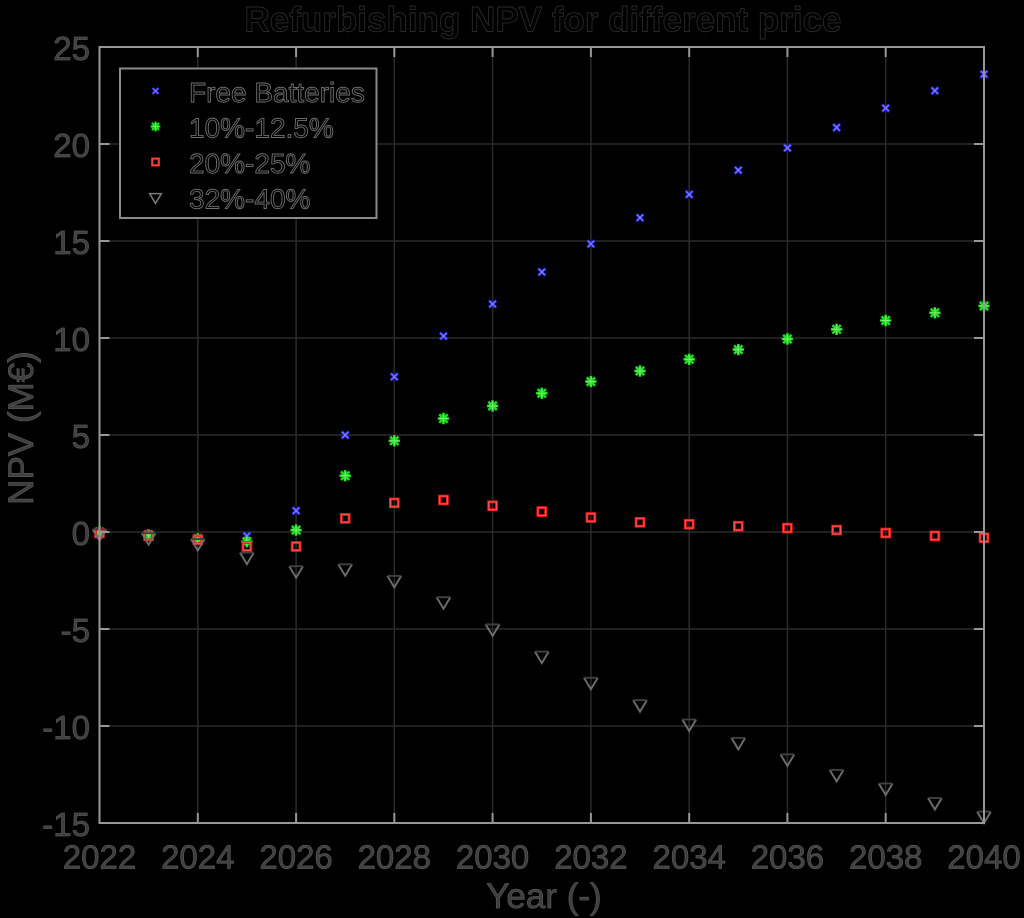  What do you see at coordinates (295, 857) in the screenshot?
I see `svg-text: 2026` at bounding box center [295, 857].